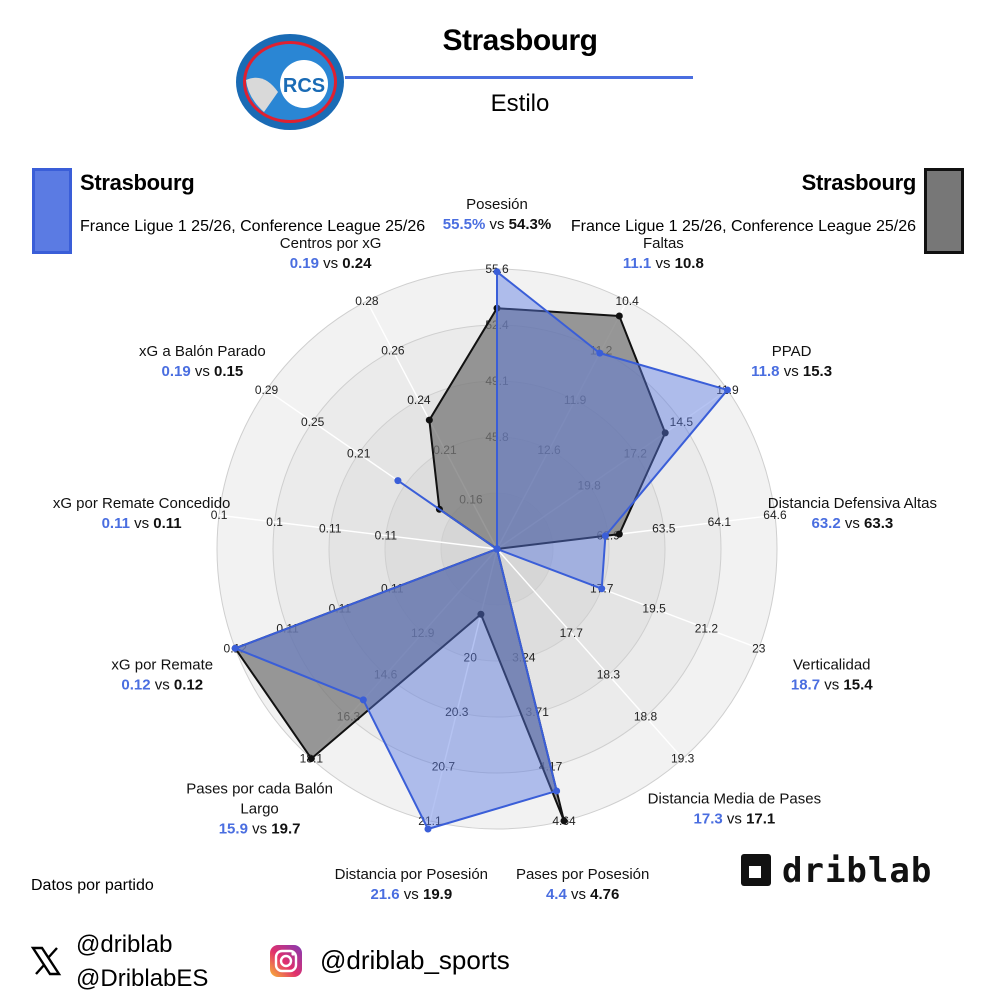 This screenshot has height=1006, width=994. Describe the element at coordinates (359, 454) in the screenshot. I see `tick-label: 0.21` at that location.